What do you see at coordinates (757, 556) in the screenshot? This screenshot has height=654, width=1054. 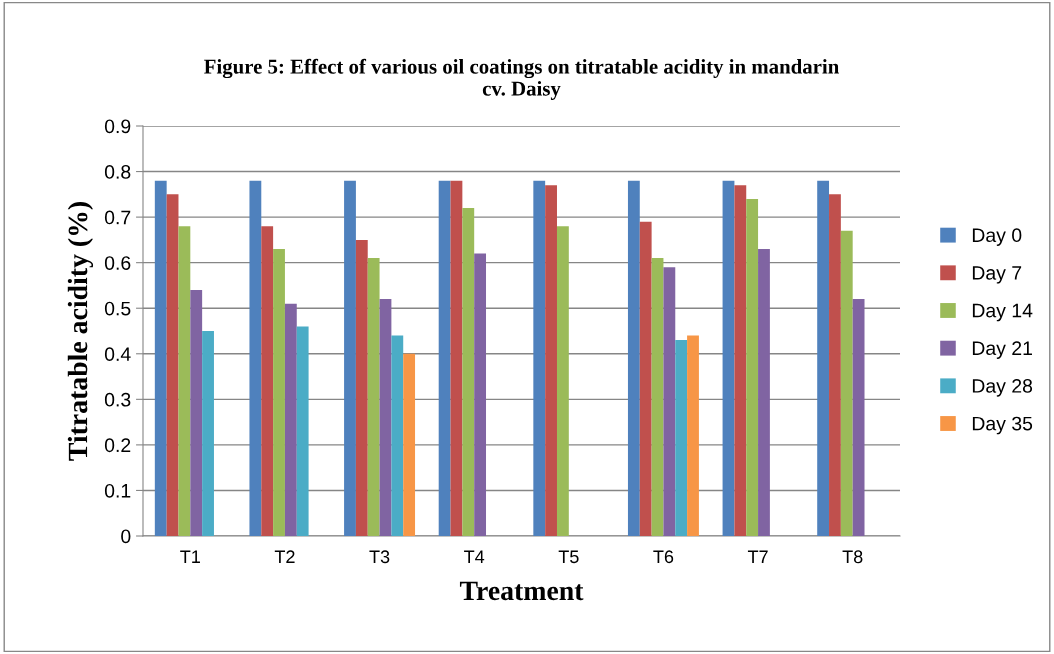 I see `x-tick-label: T7` at bounding box center [757, 556].